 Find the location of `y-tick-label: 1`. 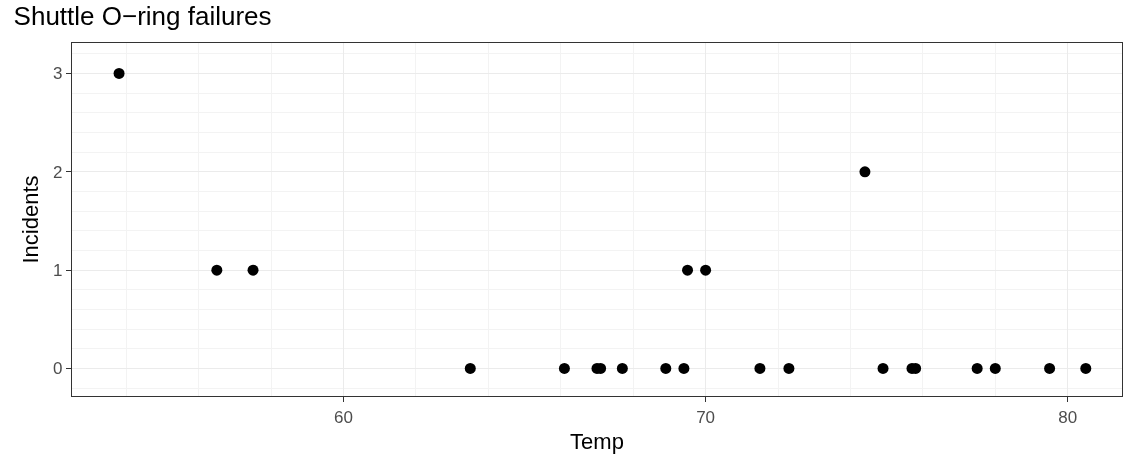

y-tick-label: 1 is located at coordinates (58, 271).